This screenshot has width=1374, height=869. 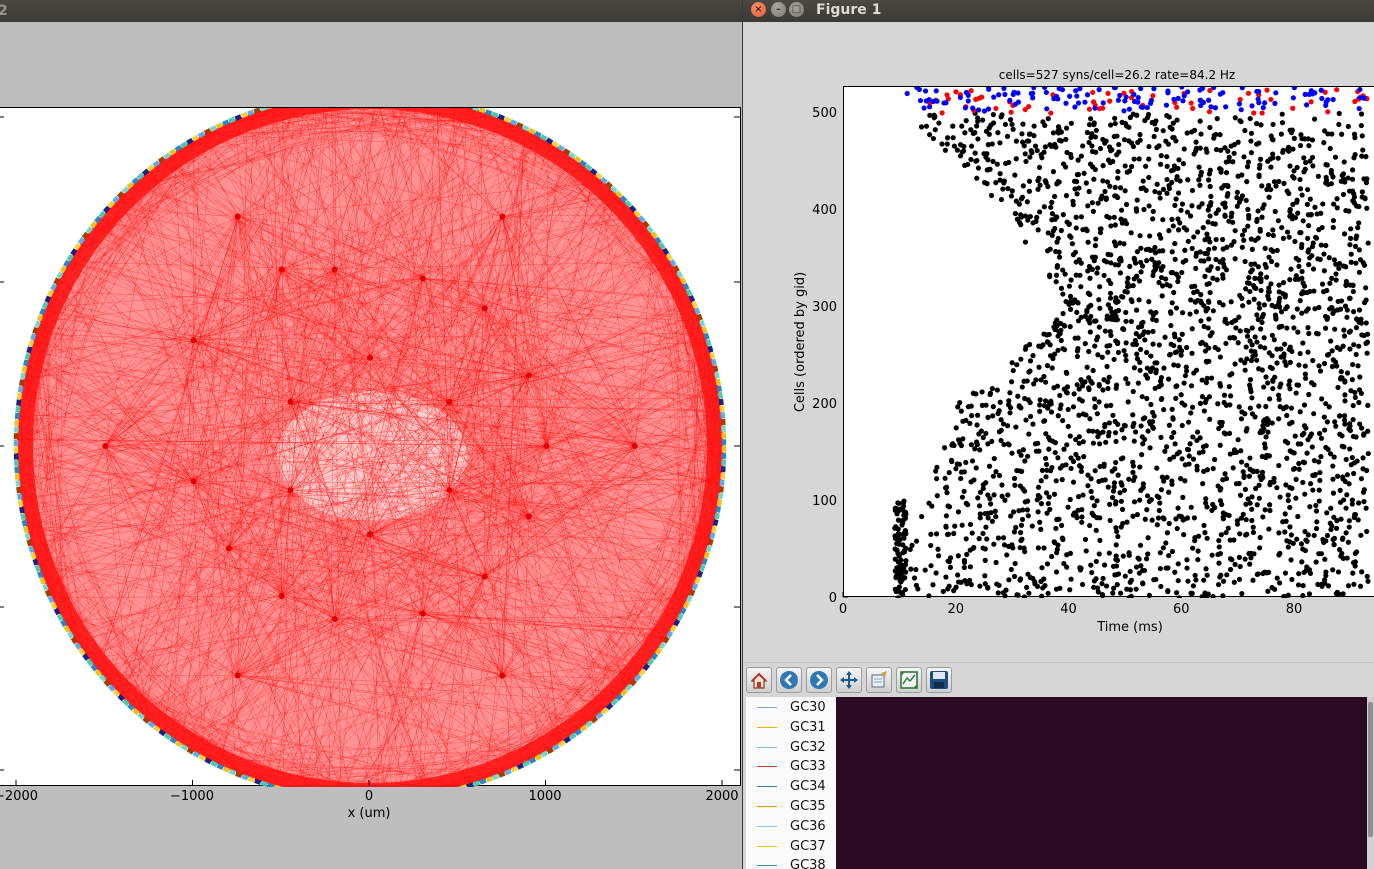 I want to click on left-window-titlebar: 2, so click(x=371, y=11).